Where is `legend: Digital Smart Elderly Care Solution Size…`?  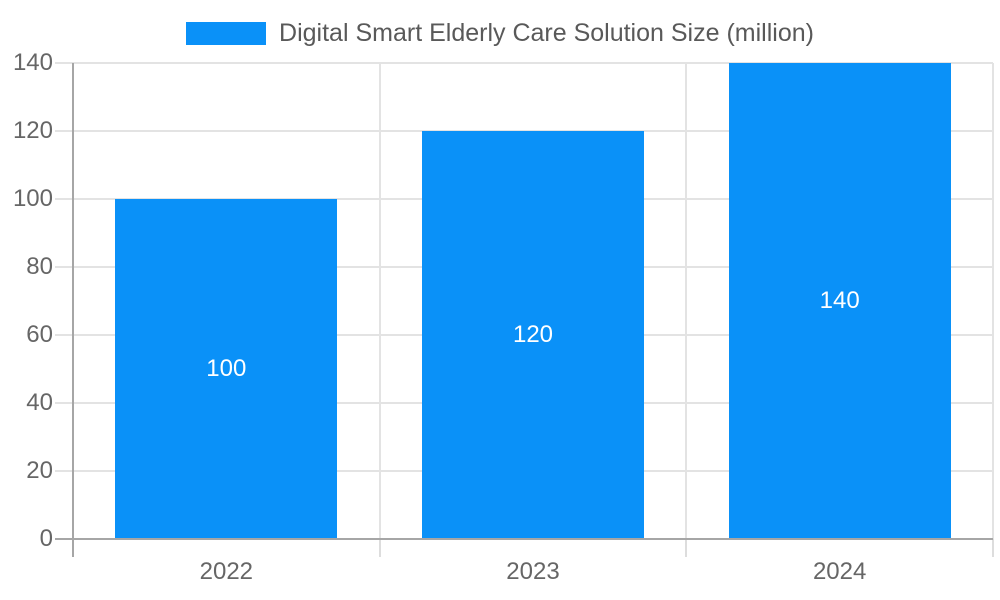 legend: Digital Smart Elderly Care Solution Size… is located at coordinates (500, 33).